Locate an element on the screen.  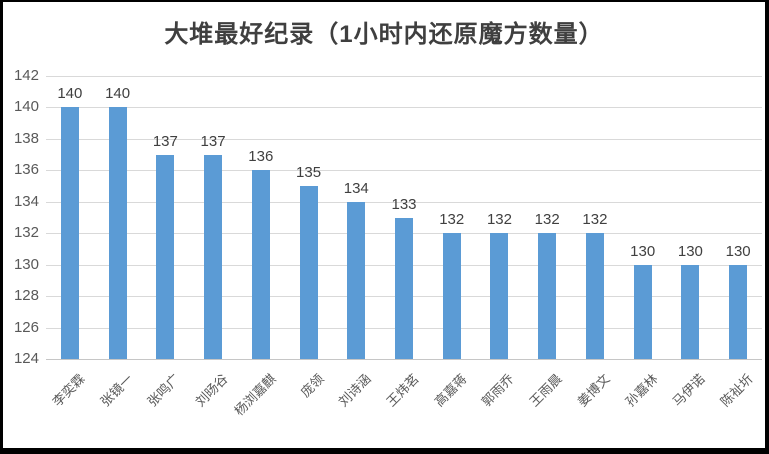
x-axis-category-label: 刘诗涵 is located at coordinates (355, 390).